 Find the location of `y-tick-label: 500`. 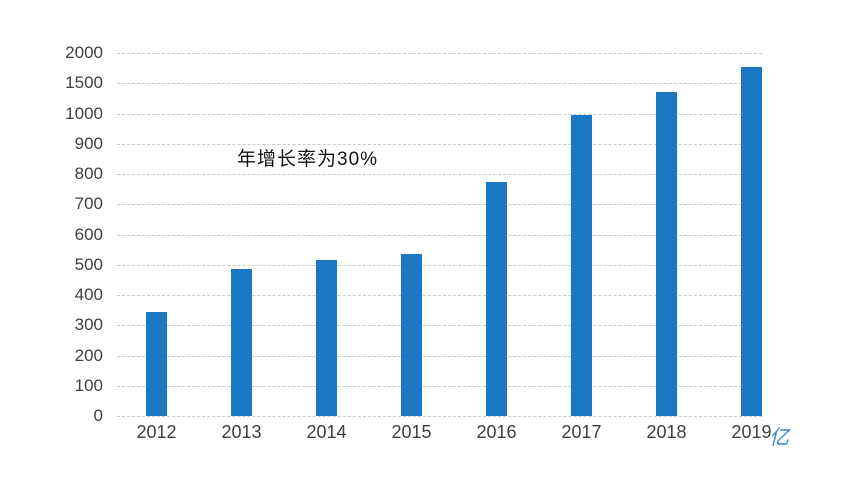

y-tick-label: 500 is located at coordinates (88, 264).